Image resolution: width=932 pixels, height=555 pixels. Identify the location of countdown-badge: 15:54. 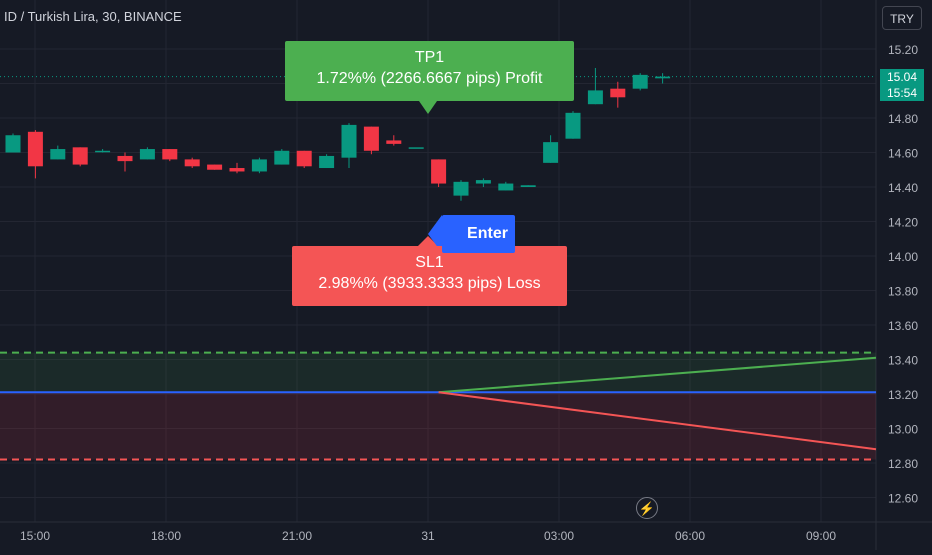
(902, 93).